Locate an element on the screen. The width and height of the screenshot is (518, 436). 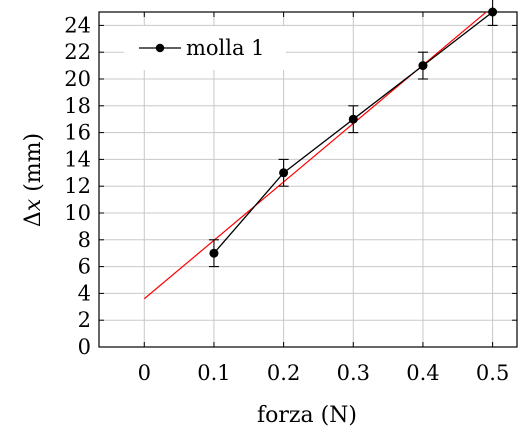
legend-marker is located at coordinates (160, 48).